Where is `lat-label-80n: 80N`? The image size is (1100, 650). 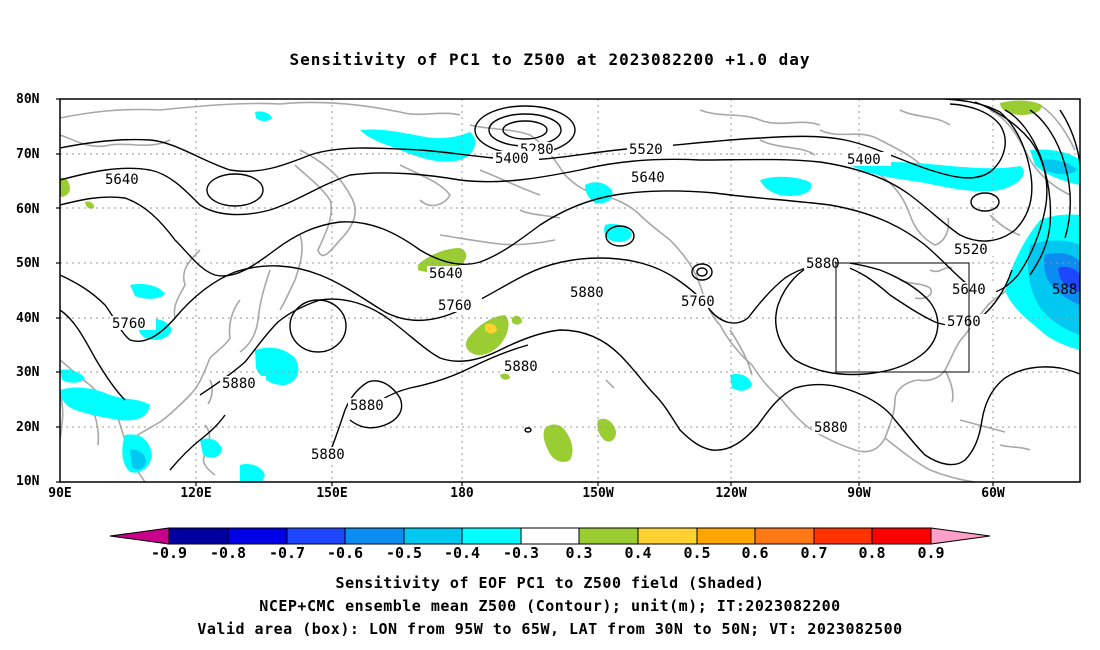 lat-label-80n: 80N is located at coordinates (28, 99).